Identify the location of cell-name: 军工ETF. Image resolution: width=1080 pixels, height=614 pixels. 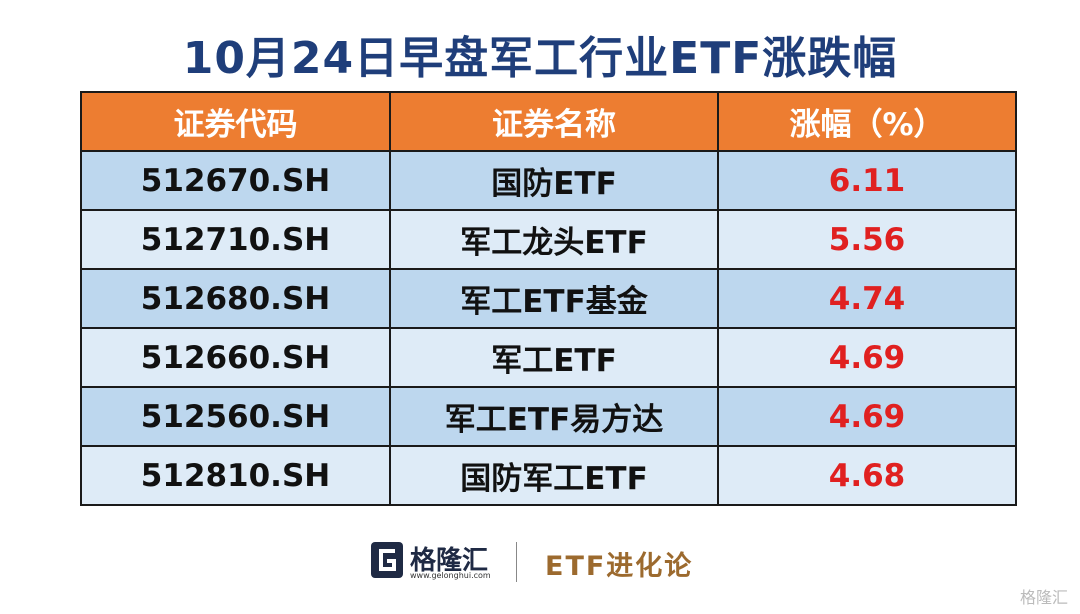
(554, 357).